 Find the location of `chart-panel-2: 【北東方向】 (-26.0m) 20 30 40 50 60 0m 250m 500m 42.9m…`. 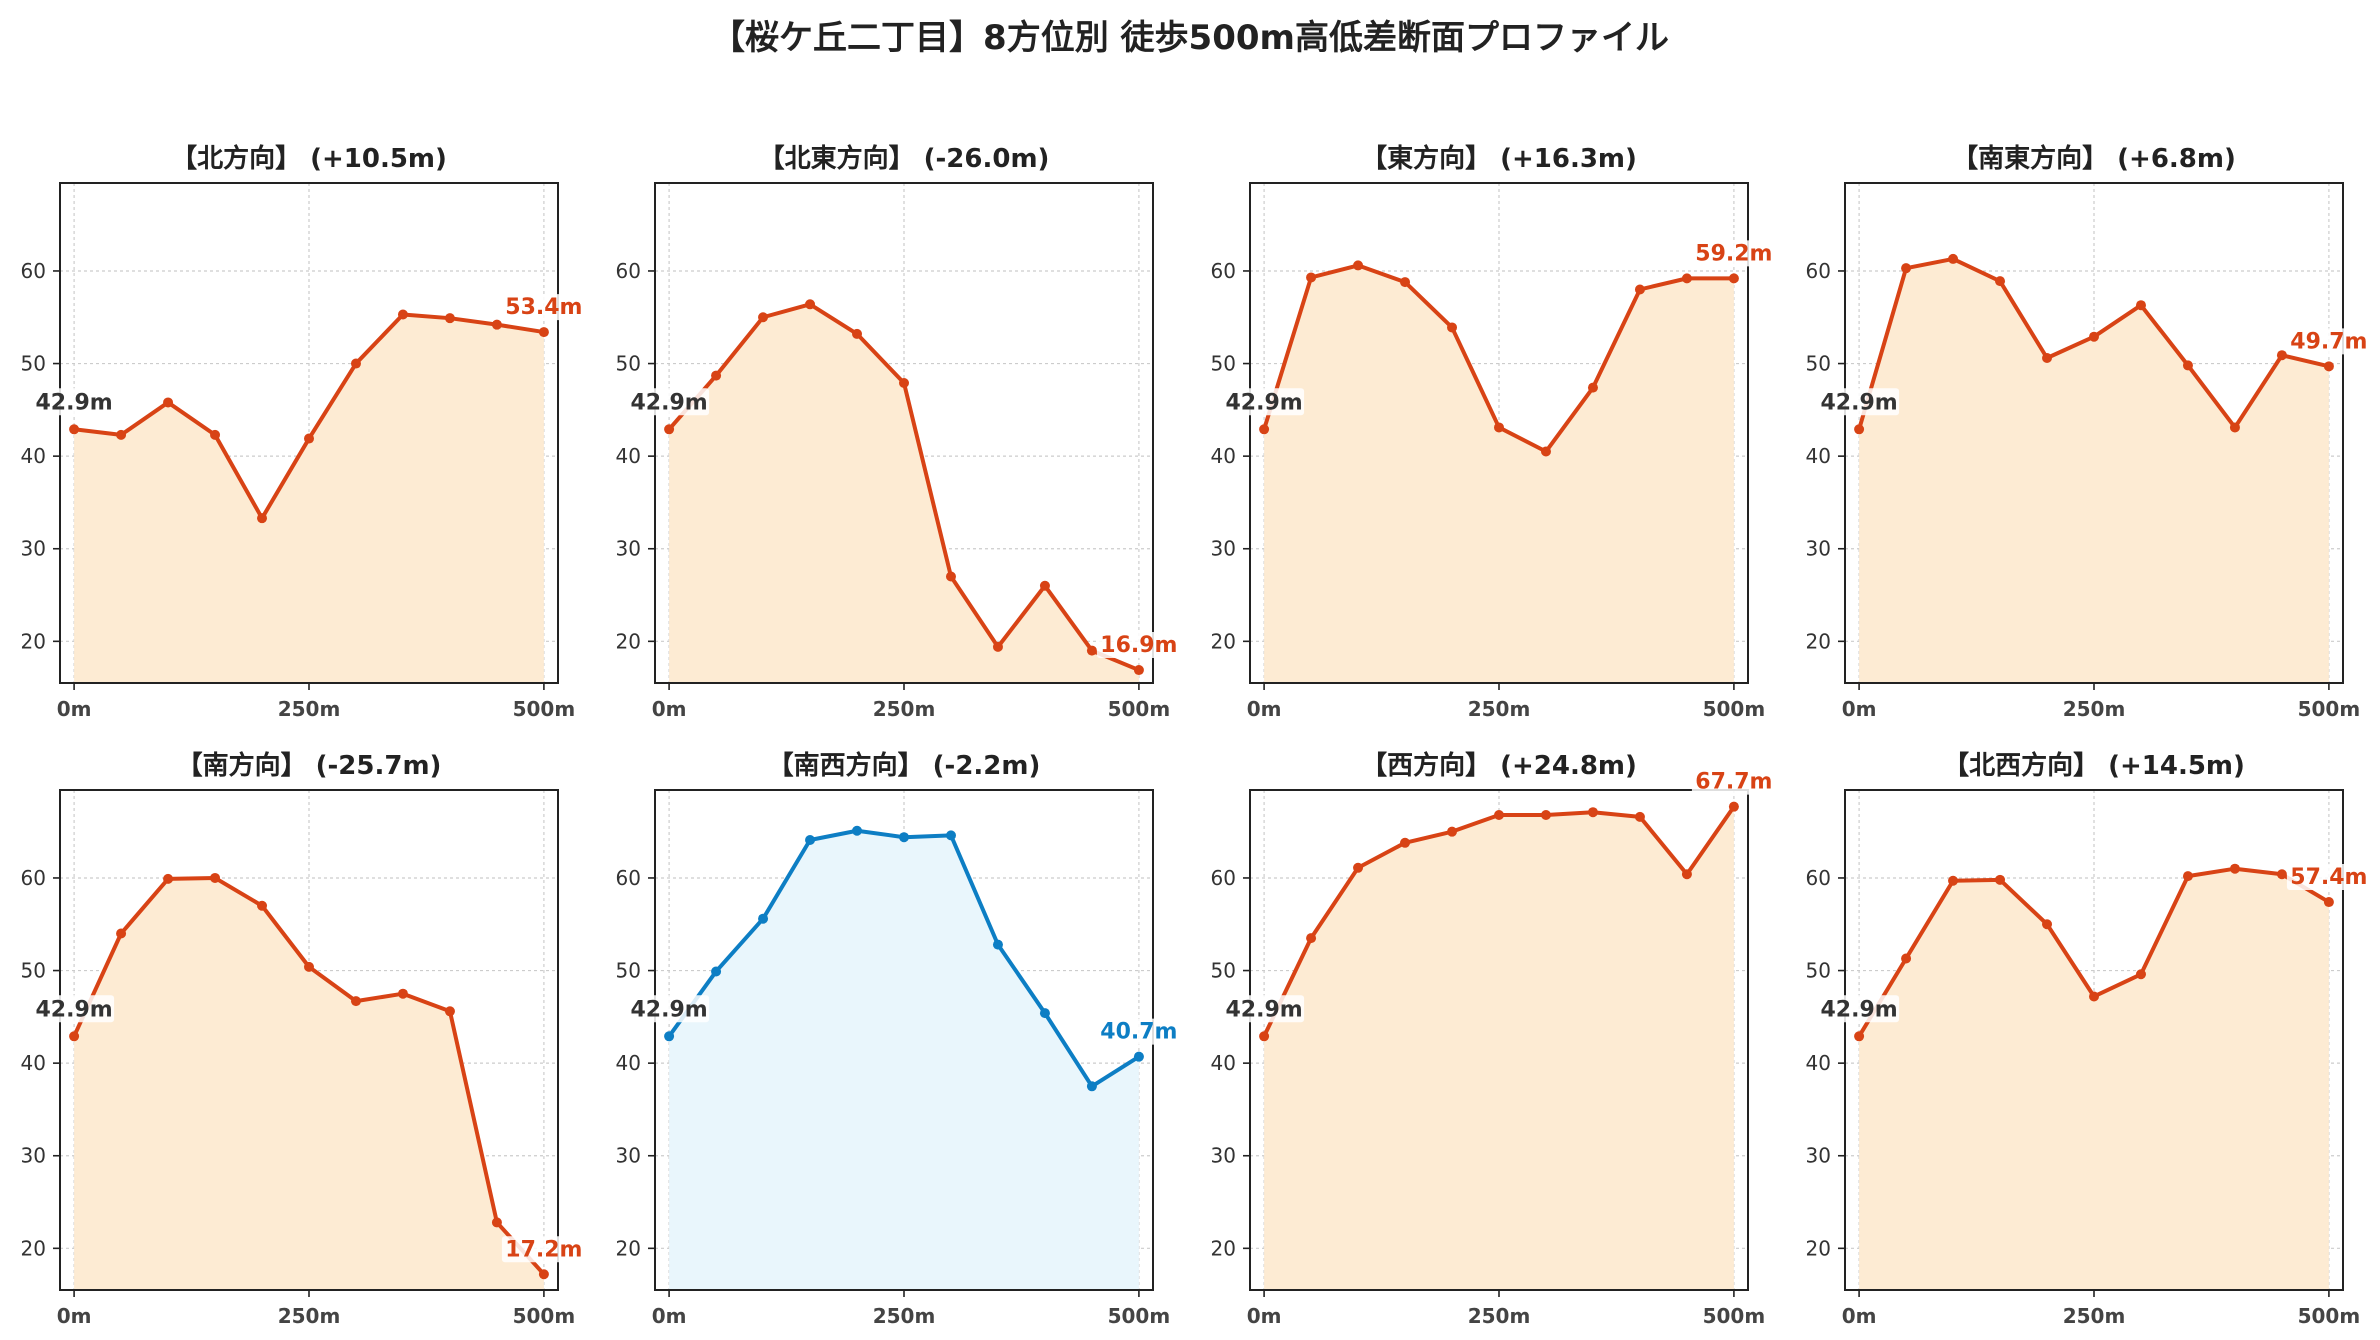

chart-panel-2: 【北東方向】 (-26.0m) 20 30 40 50 60 0m 250m 500m 42.9m… is located at coordinates (898, 432).